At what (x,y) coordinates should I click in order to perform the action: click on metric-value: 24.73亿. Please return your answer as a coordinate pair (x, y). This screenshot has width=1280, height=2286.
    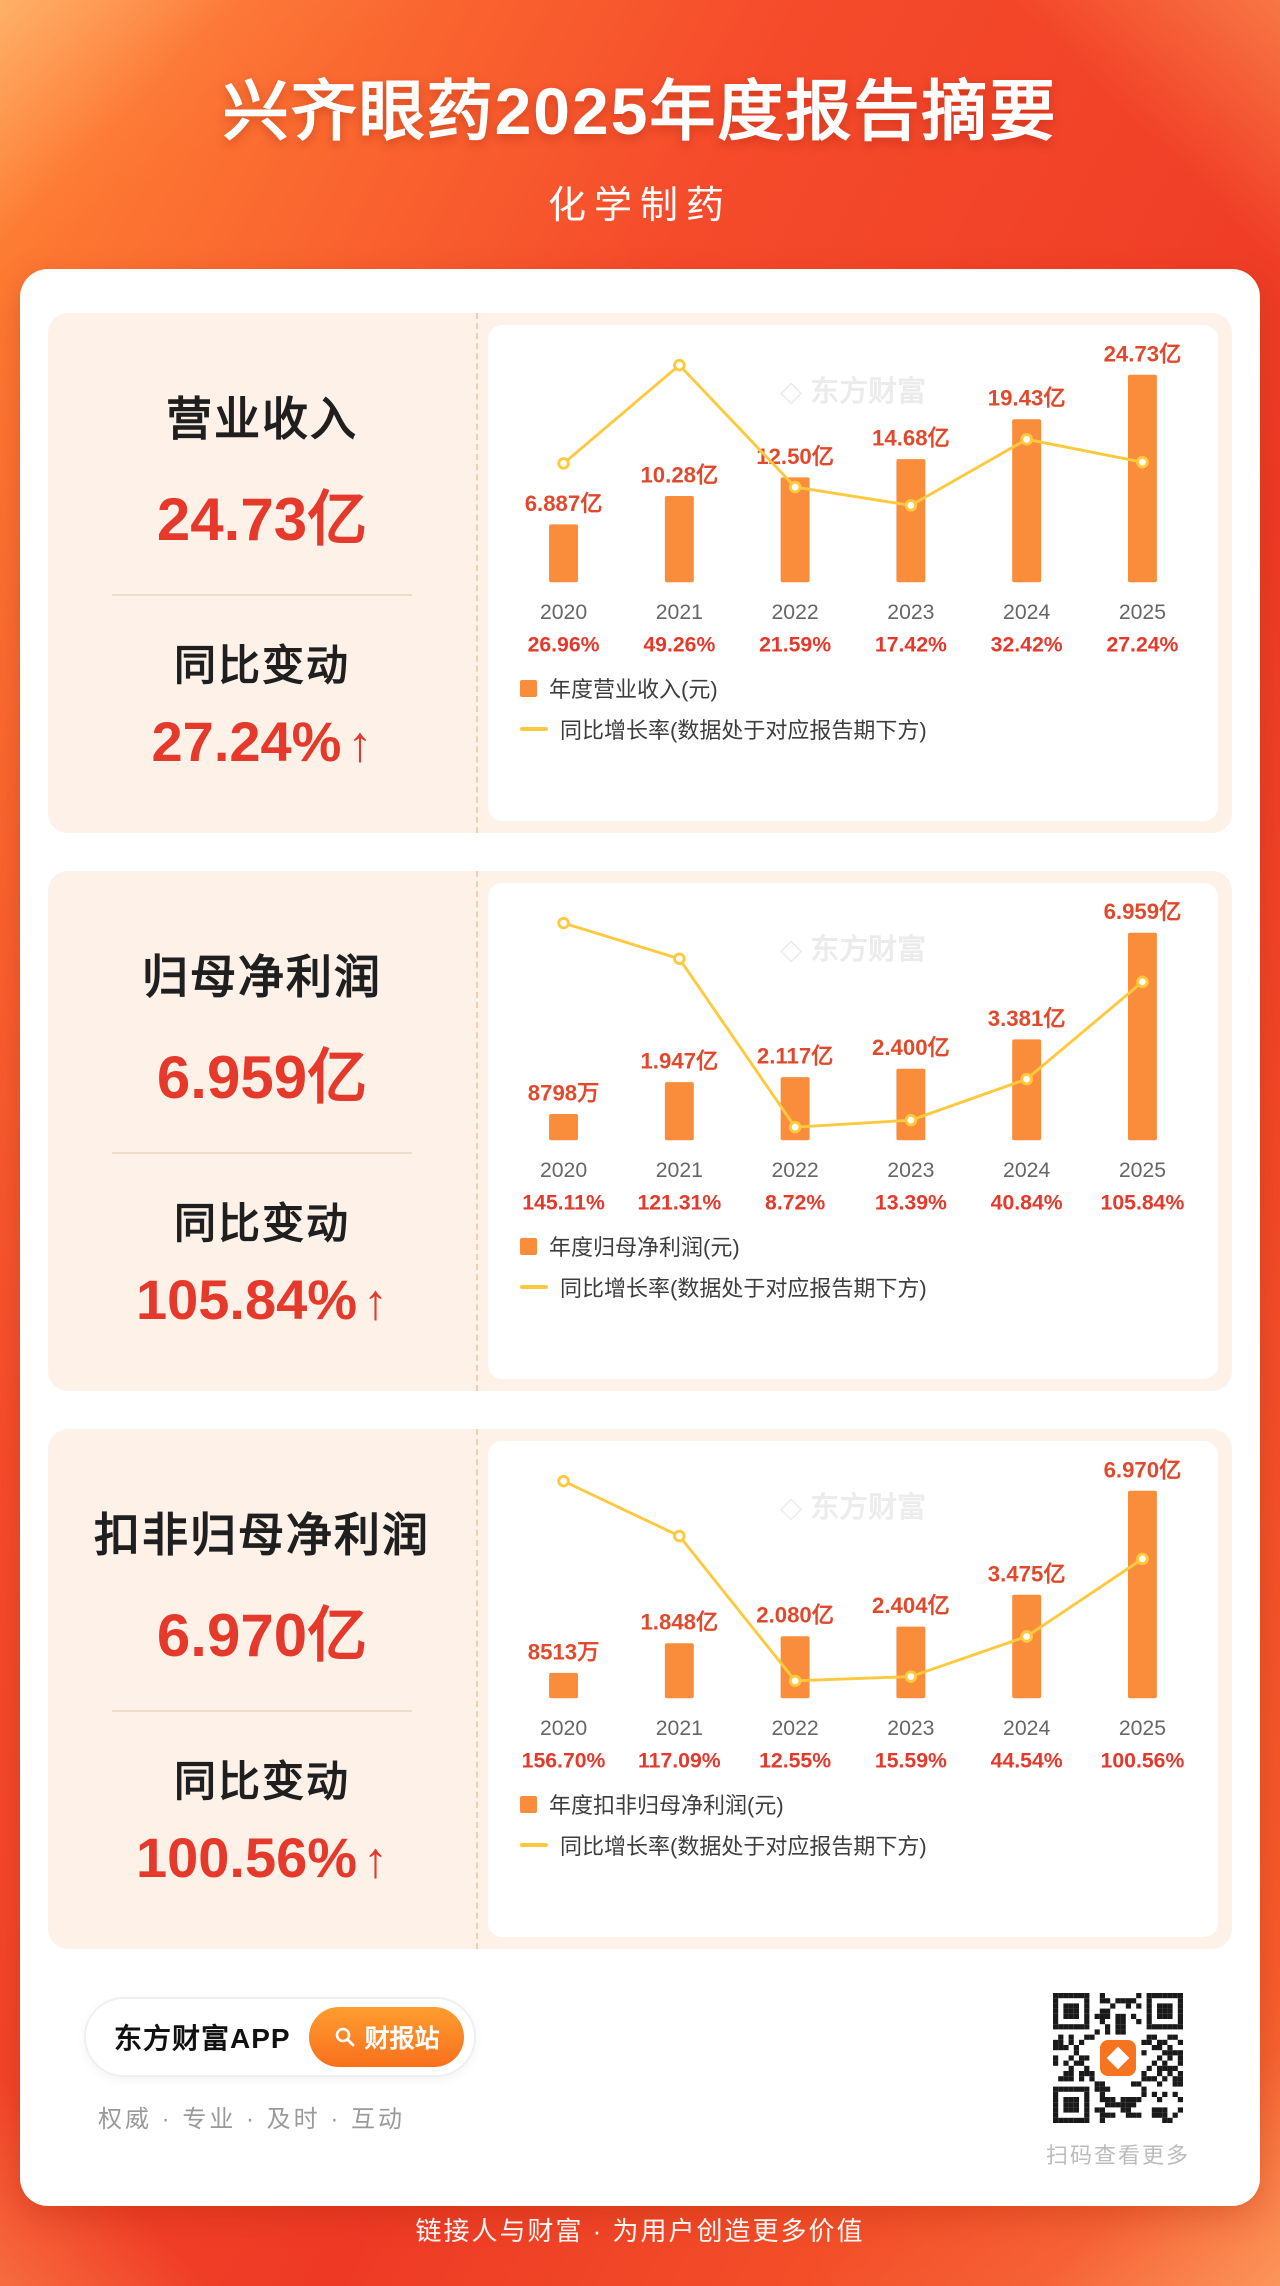
    Looking at the image, I should click on (262, 519).